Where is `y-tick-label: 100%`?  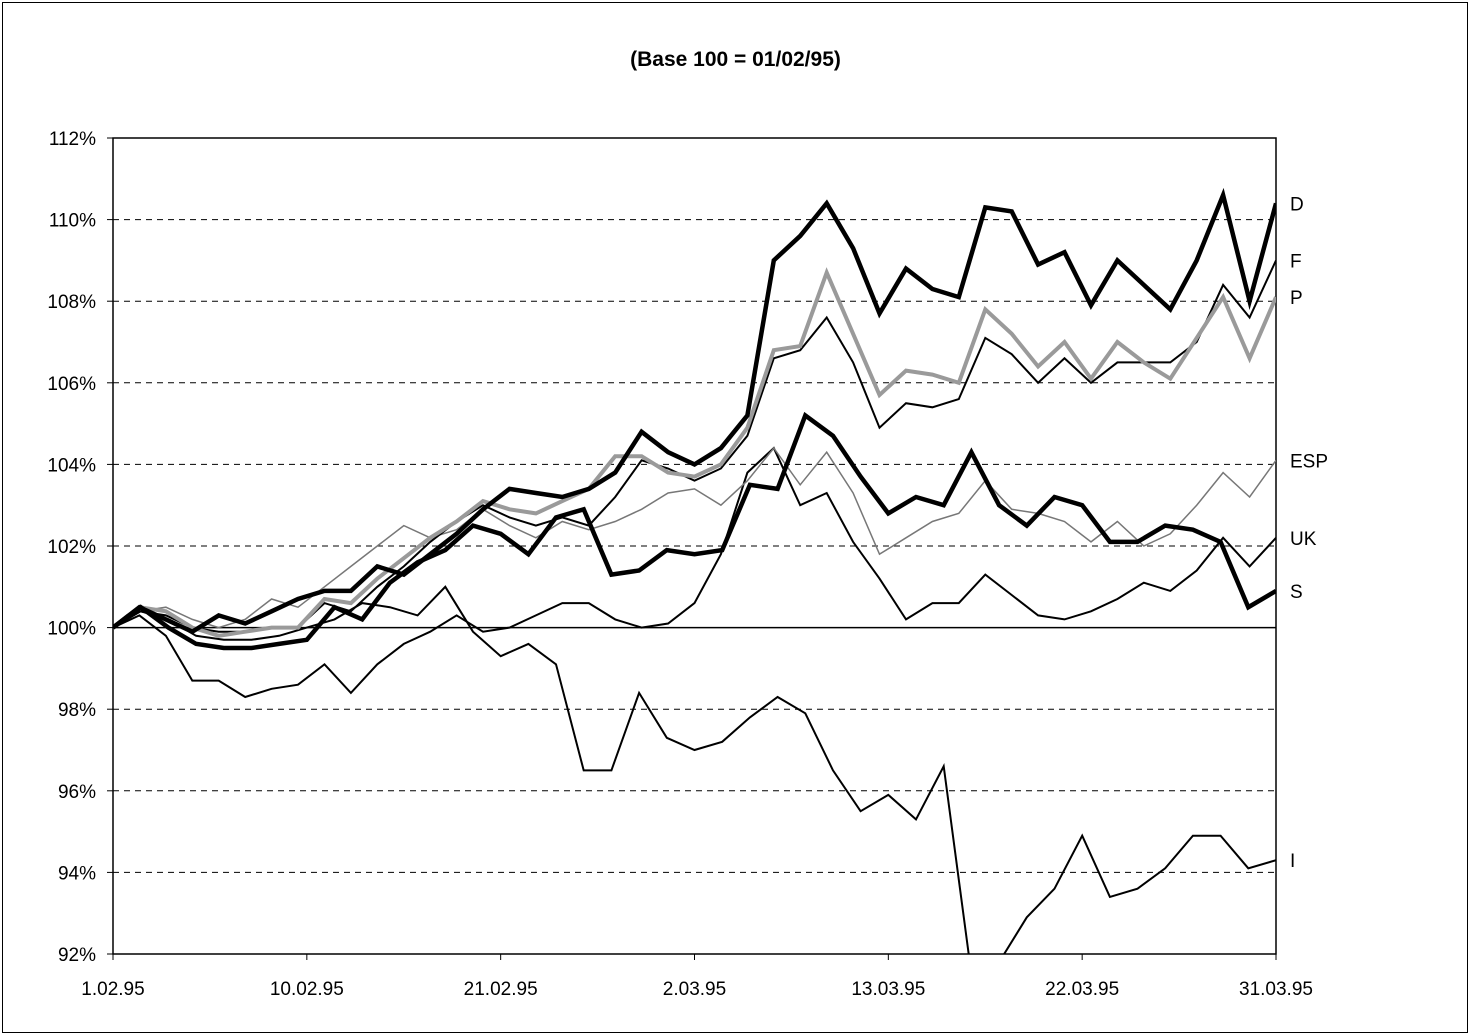
y-tick-label: 100% is located at coordinates (71, 629).